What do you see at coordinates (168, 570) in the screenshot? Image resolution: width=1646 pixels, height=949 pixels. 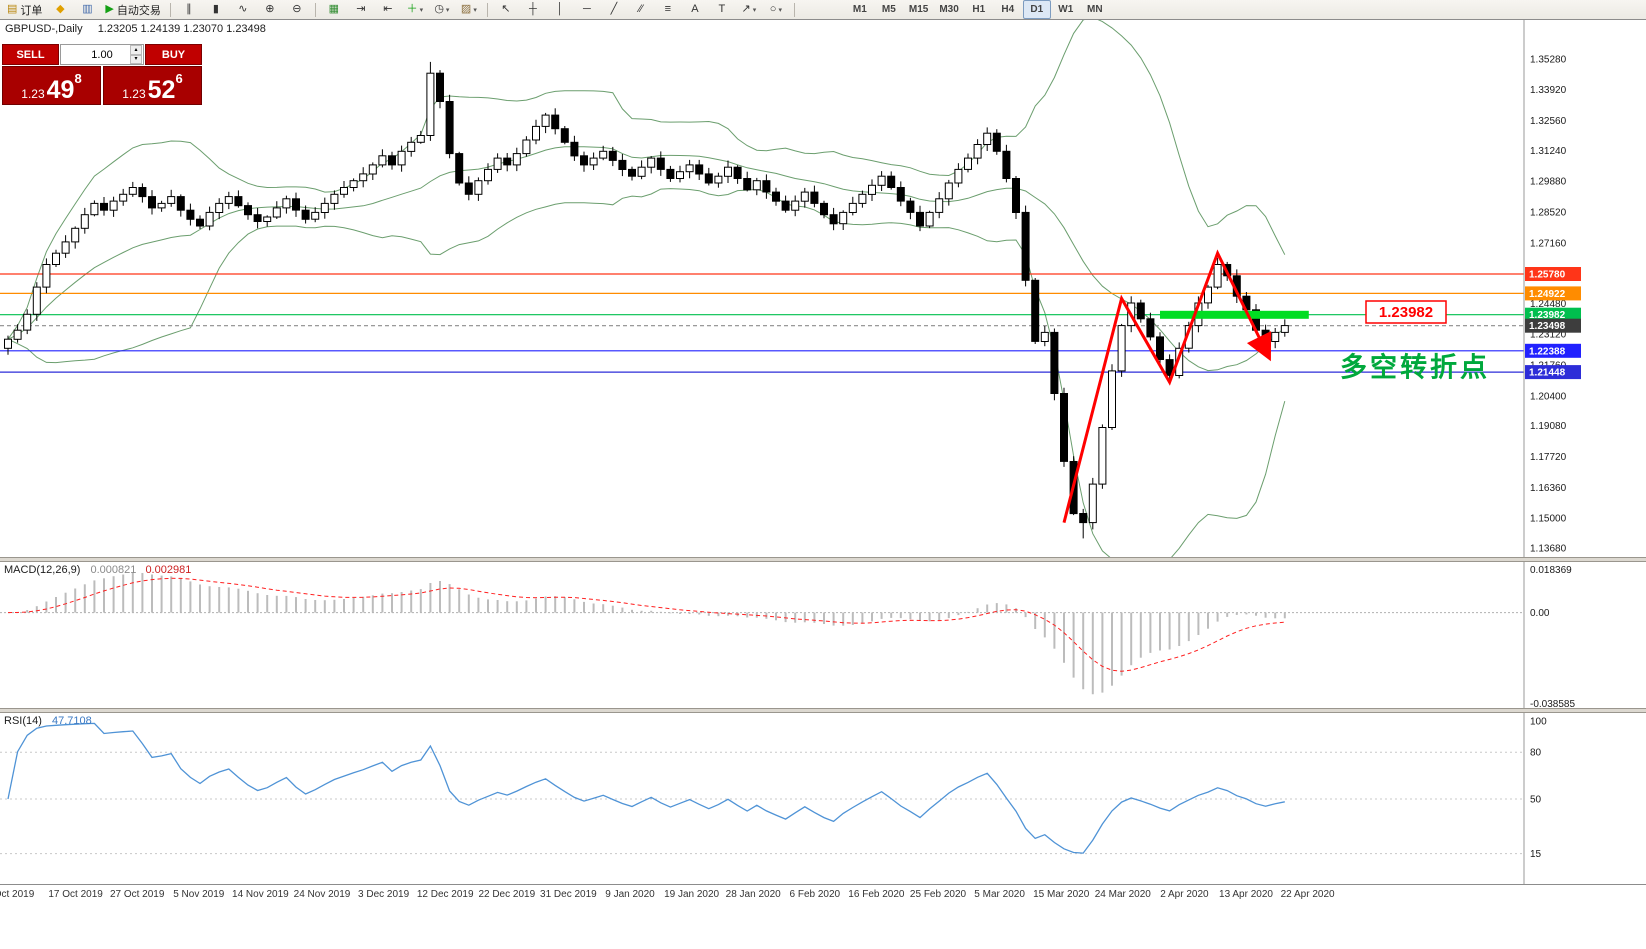 I see `macd-signal-value: 0.002981` at bounding box center [168, 570].